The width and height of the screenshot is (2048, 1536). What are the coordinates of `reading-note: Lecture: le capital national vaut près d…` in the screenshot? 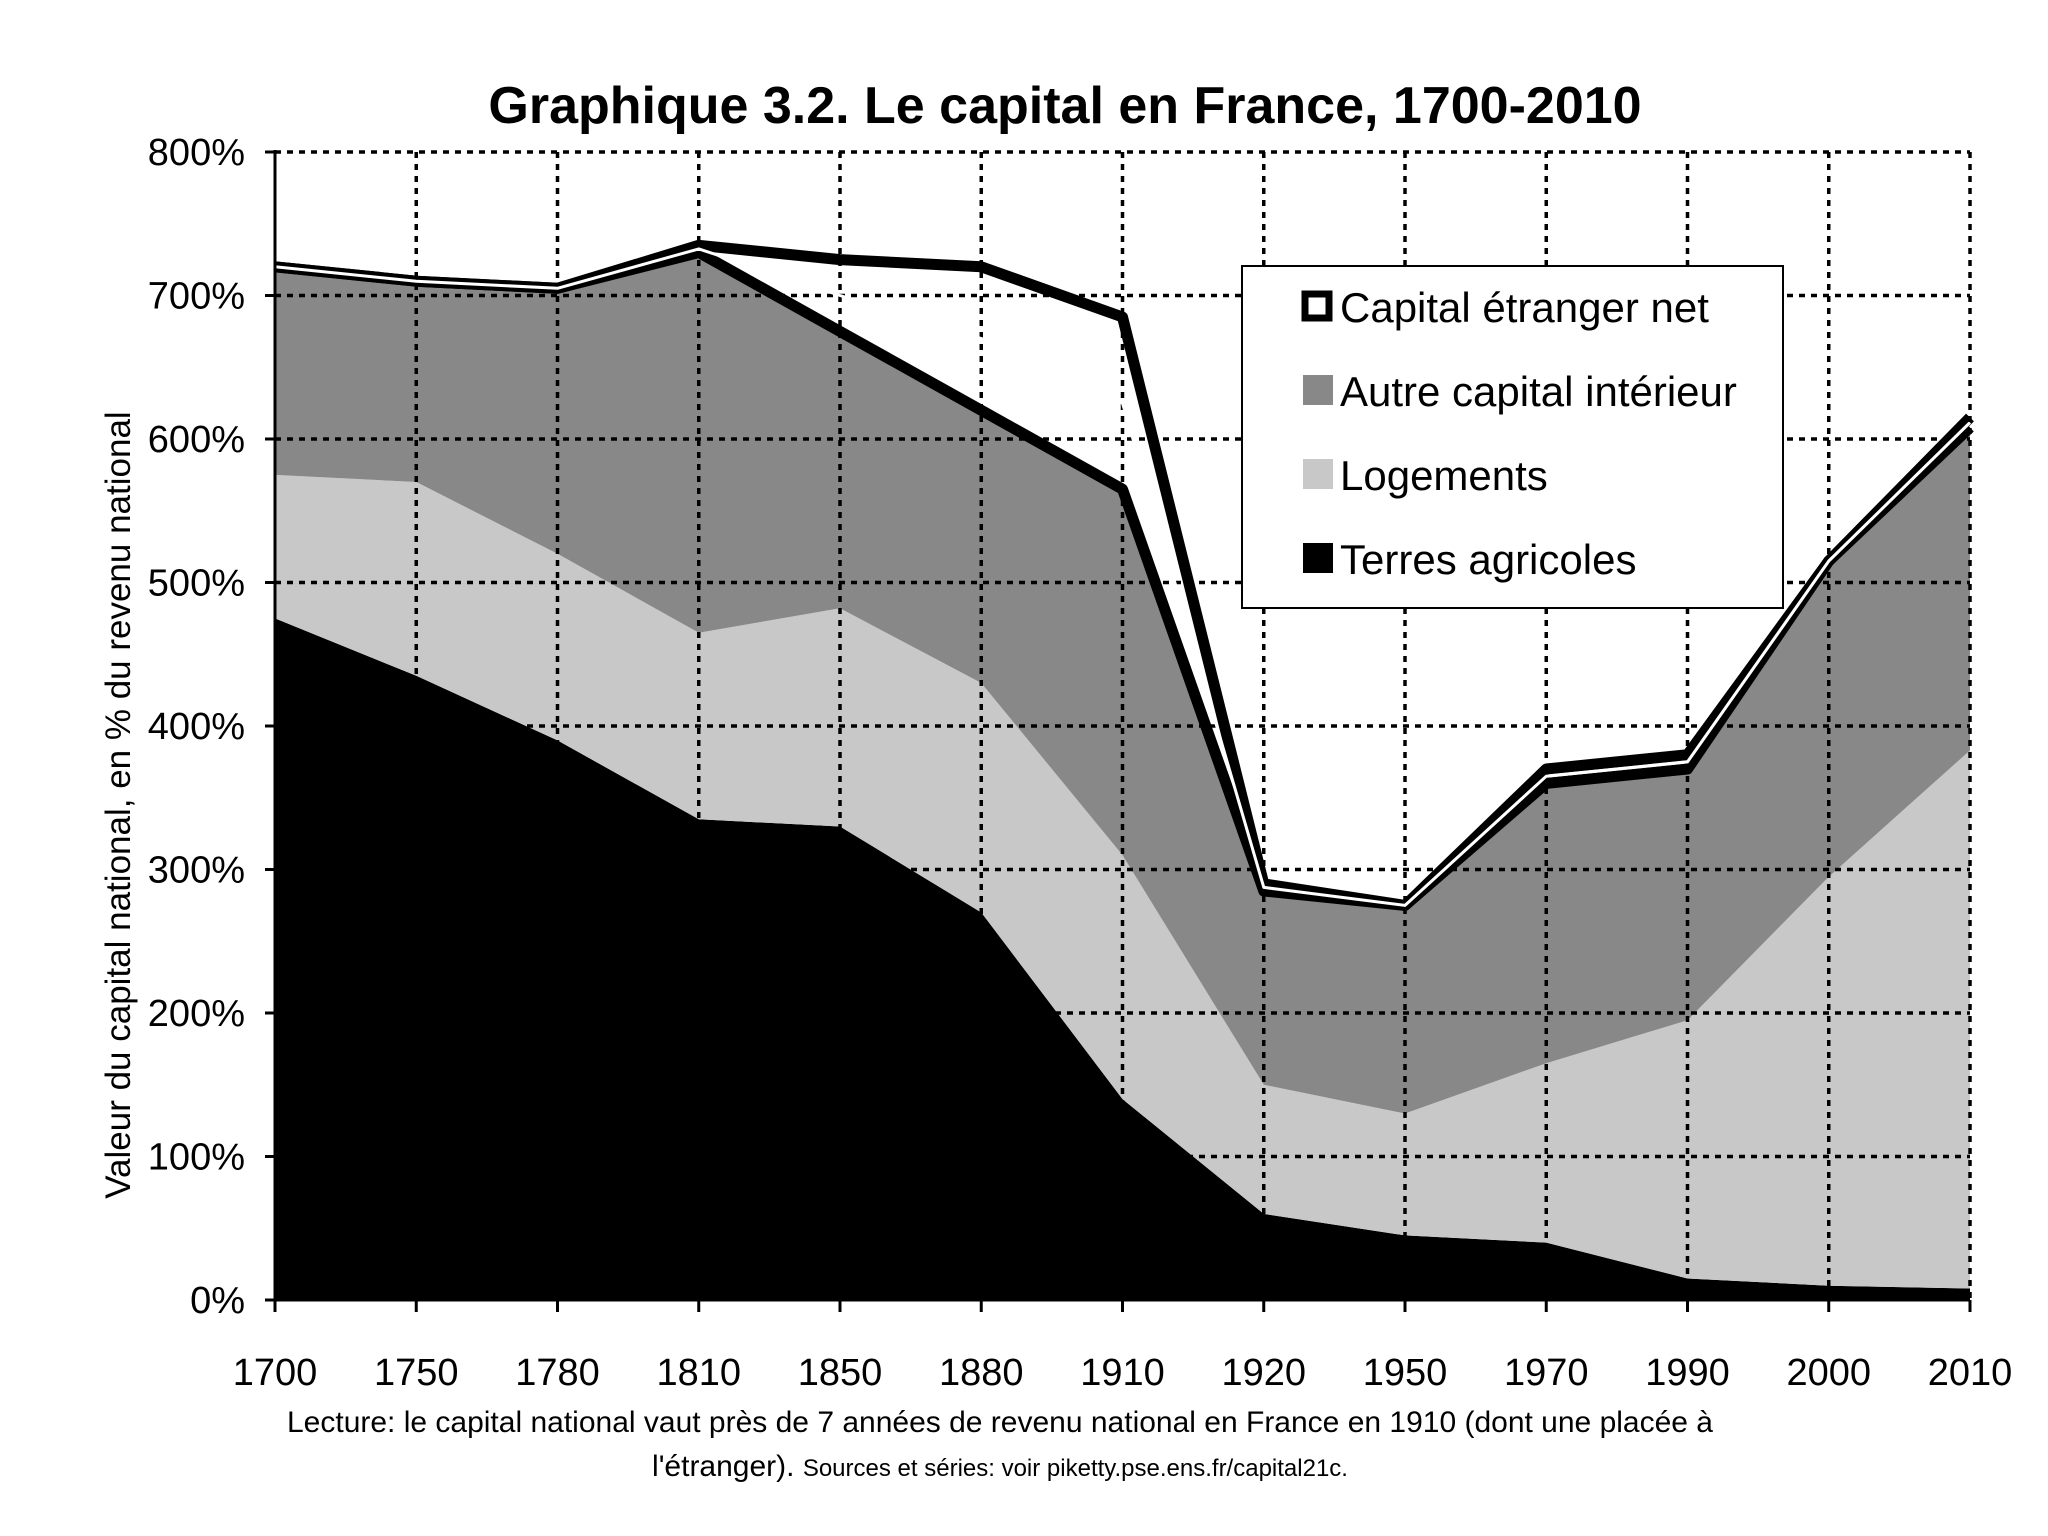 It's located at (1000, 1422).